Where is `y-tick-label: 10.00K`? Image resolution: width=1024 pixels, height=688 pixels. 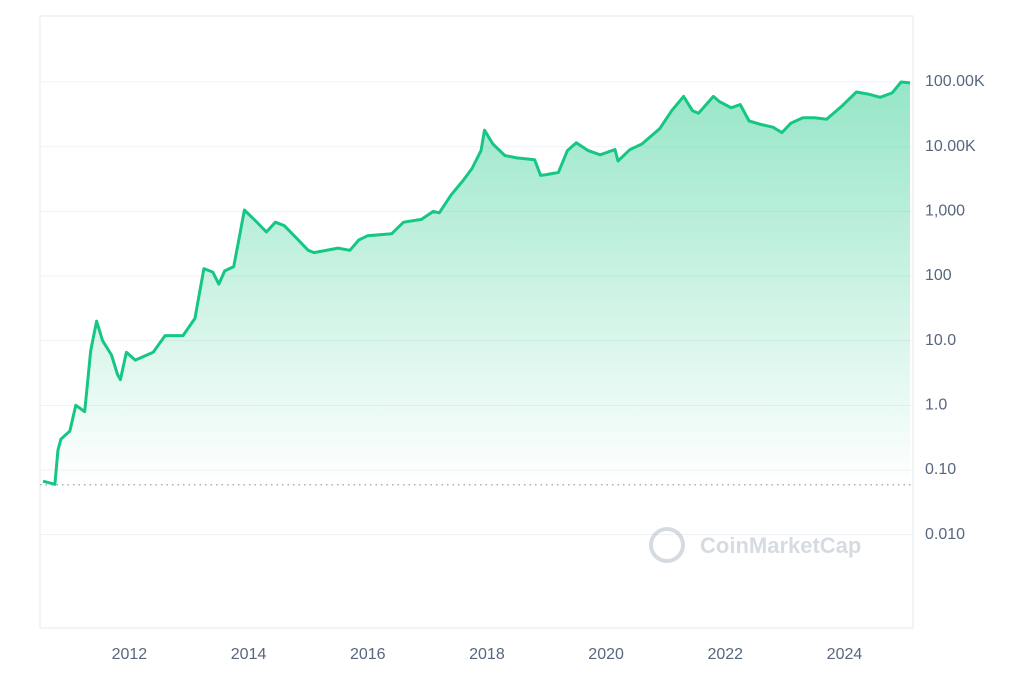
y-tick-label: 10.00K is located at coordinates (950, 146).